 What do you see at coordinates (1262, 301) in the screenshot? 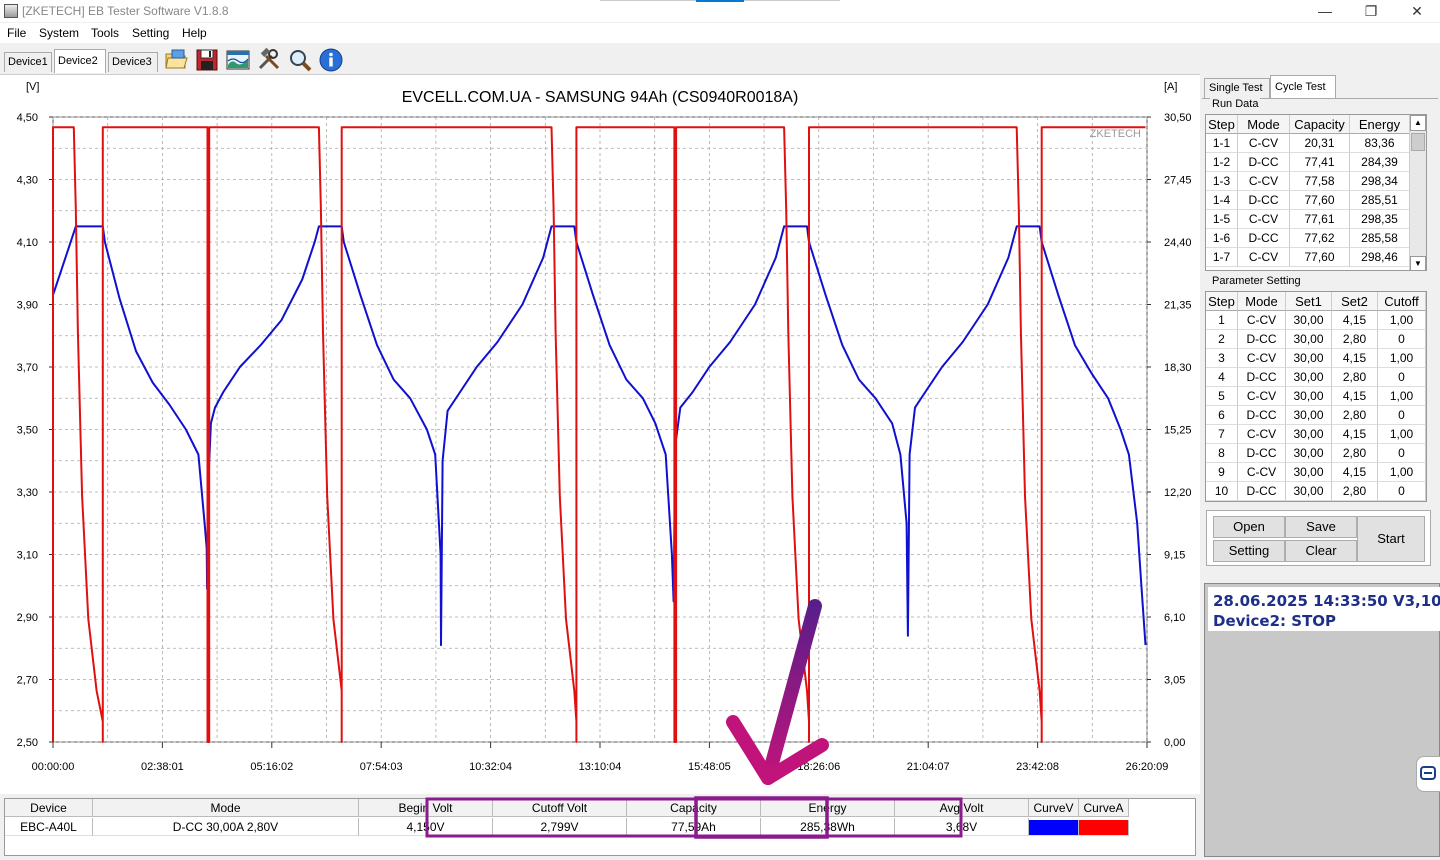
I see `header-mode: Mode` at bounding box center [1262, 301].